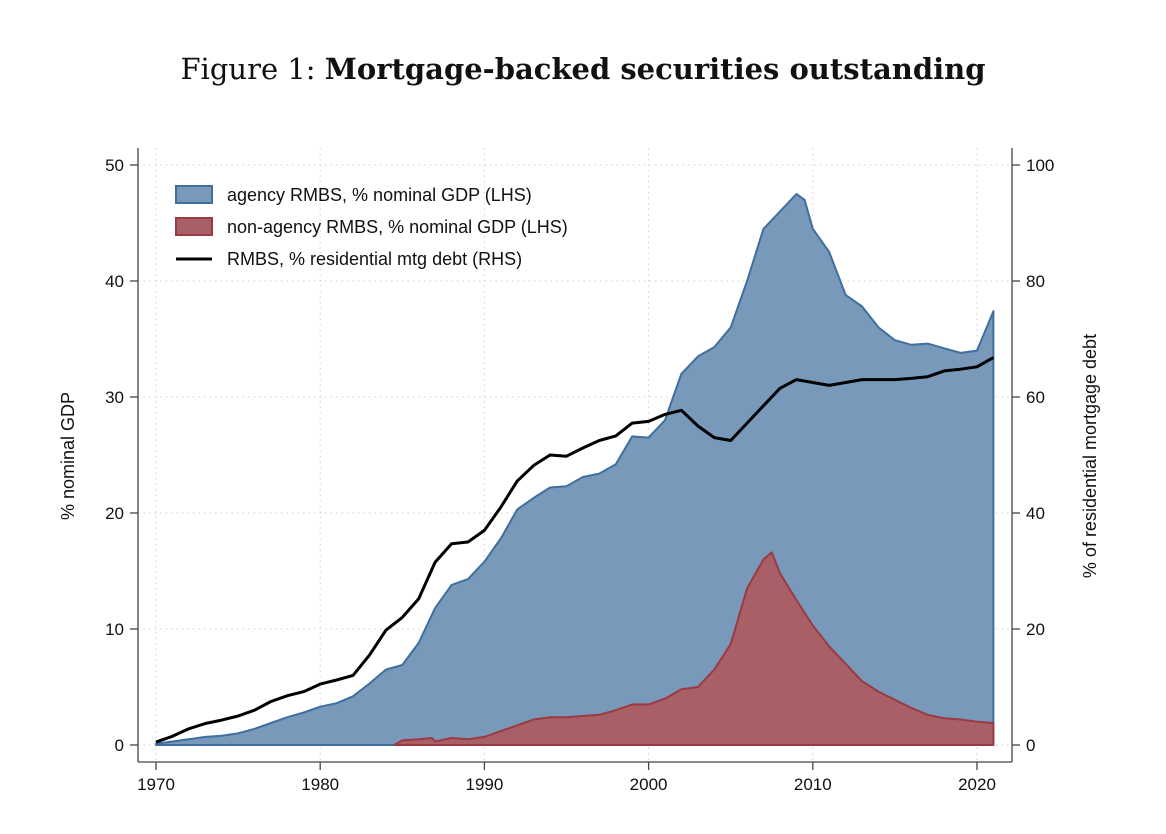 The height and width of the screenshot is (834, 1166). I want to click on y-axis-label-left: % nominal GDP, so click(68, 456).